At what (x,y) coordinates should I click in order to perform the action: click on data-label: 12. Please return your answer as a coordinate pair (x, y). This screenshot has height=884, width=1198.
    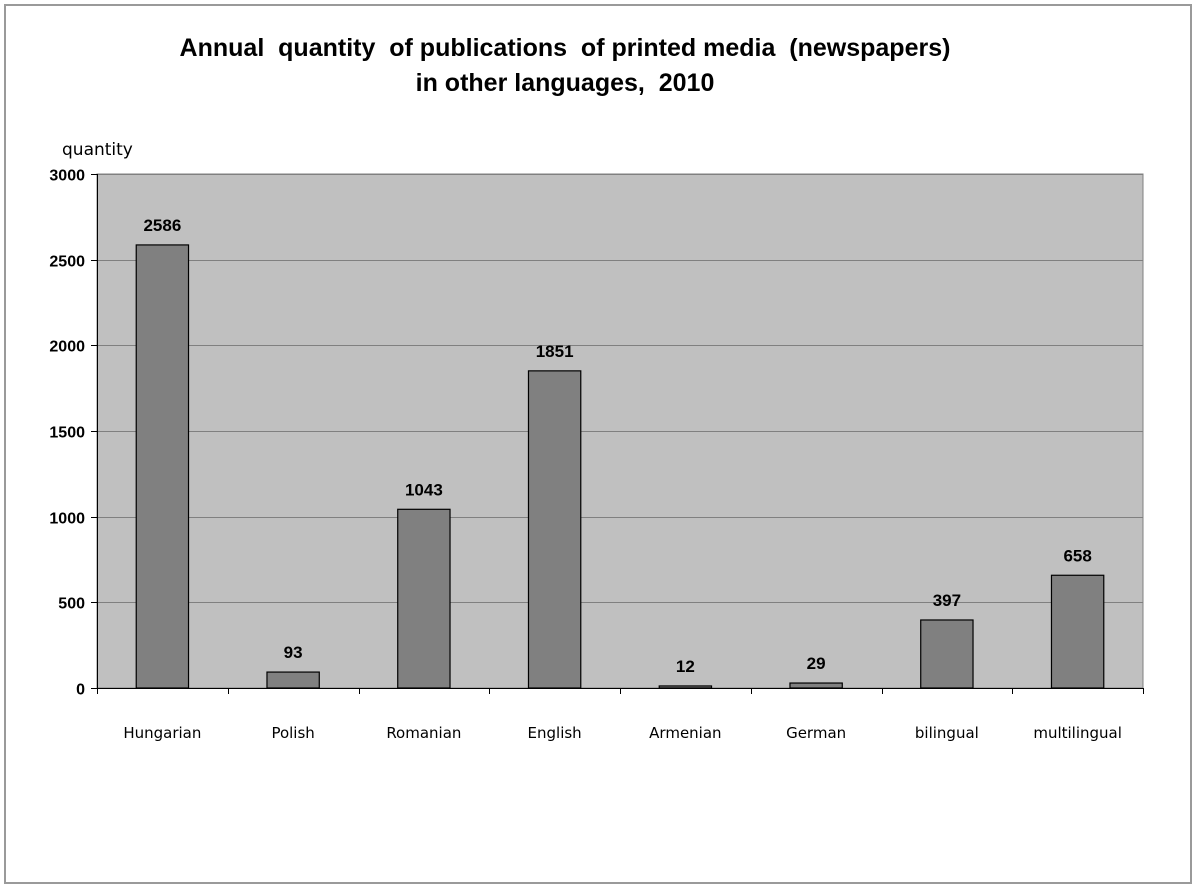
    Looking at the image, I should click on (685, 666).